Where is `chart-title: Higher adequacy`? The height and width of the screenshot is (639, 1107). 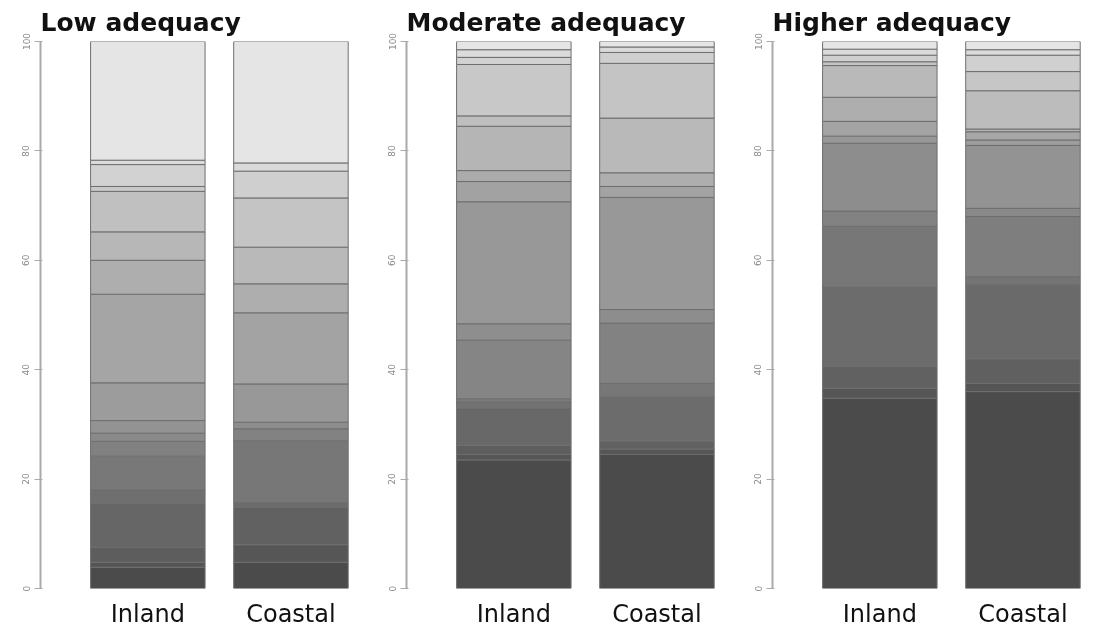
chart-title: Higher adequacy is located at coordinates (892, 22).